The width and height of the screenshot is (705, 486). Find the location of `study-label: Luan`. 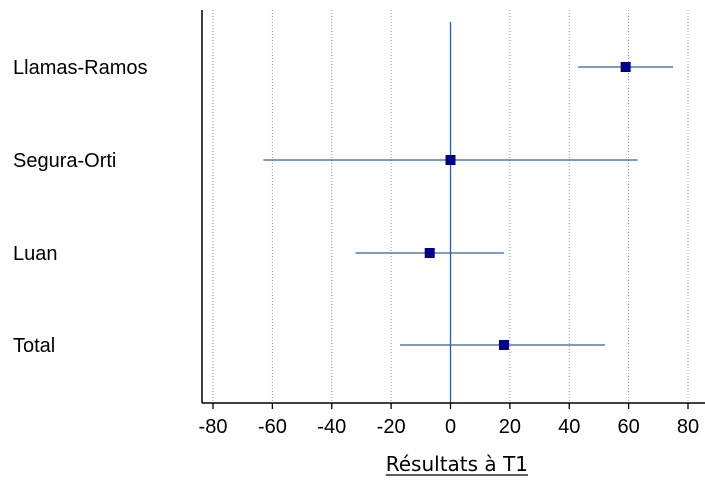

study-label: Luan is located at coordinates (35, 254).